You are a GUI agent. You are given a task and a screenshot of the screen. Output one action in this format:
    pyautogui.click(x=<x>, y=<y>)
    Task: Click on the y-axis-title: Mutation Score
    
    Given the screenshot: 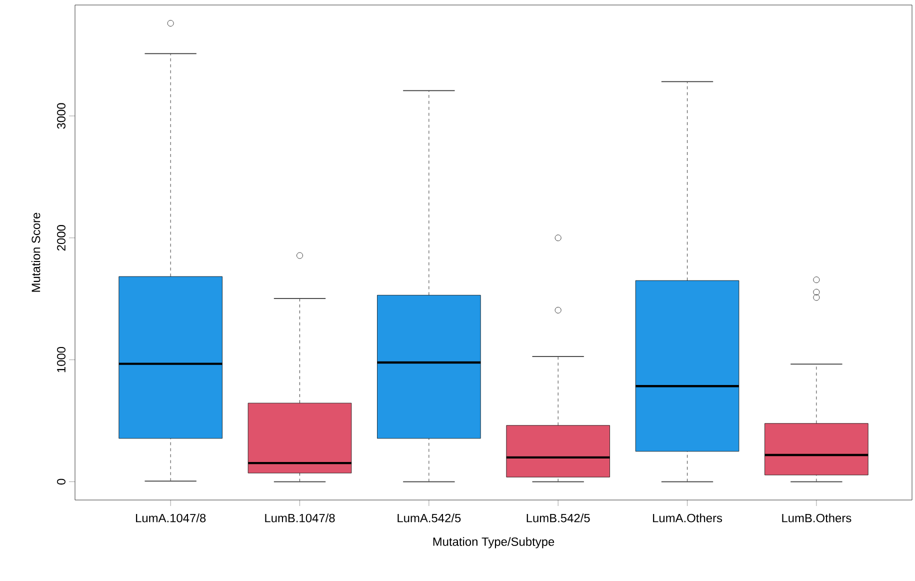 What is the action you would take?
    pyautogui.click(x=35, y=252)
    